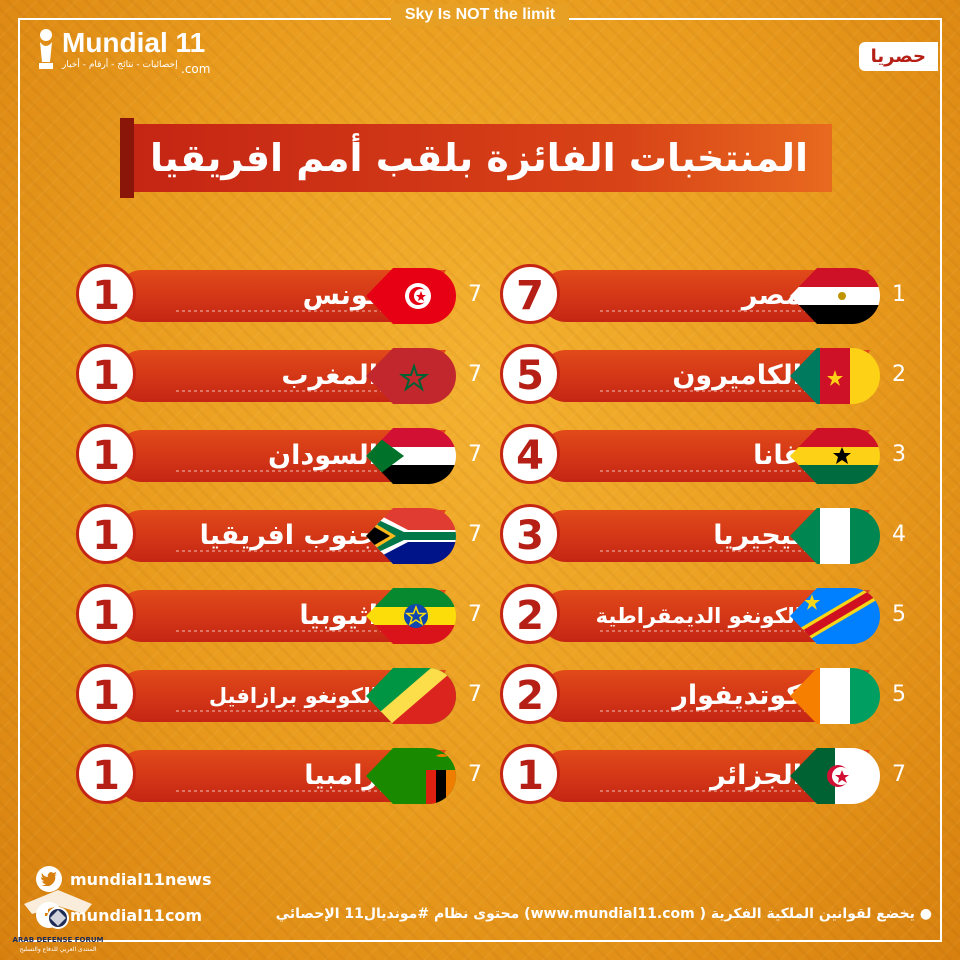  I want to click on title-banner: المنتخبات الفائزة بلقب أمم افريقيا, so click(476, 158).